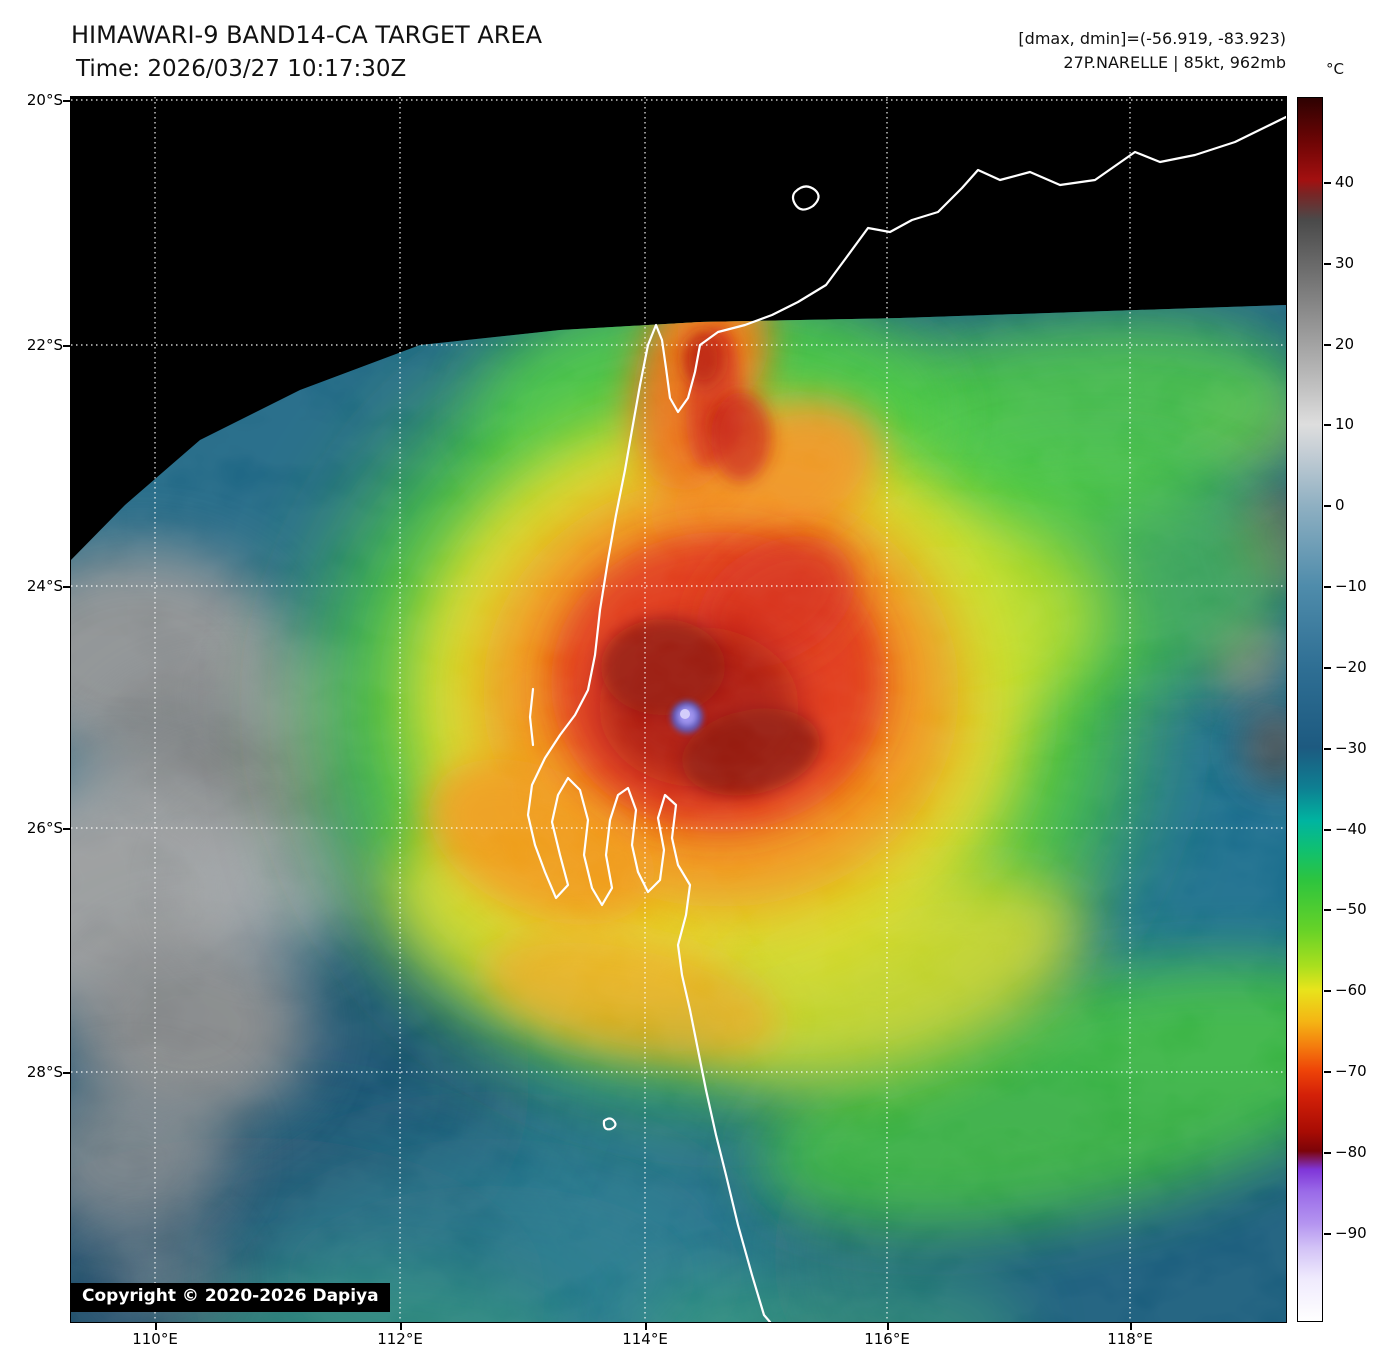 The width and height of the screenshot is (1388, 1363). I want to click on barrow-island, so click(805, 198).